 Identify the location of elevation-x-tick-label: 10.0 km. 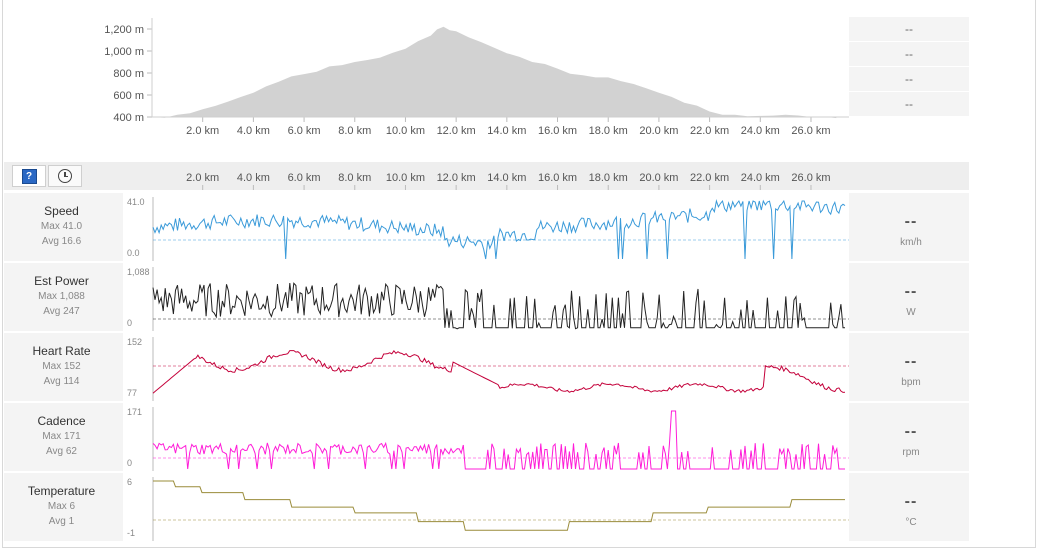
(405, 131).